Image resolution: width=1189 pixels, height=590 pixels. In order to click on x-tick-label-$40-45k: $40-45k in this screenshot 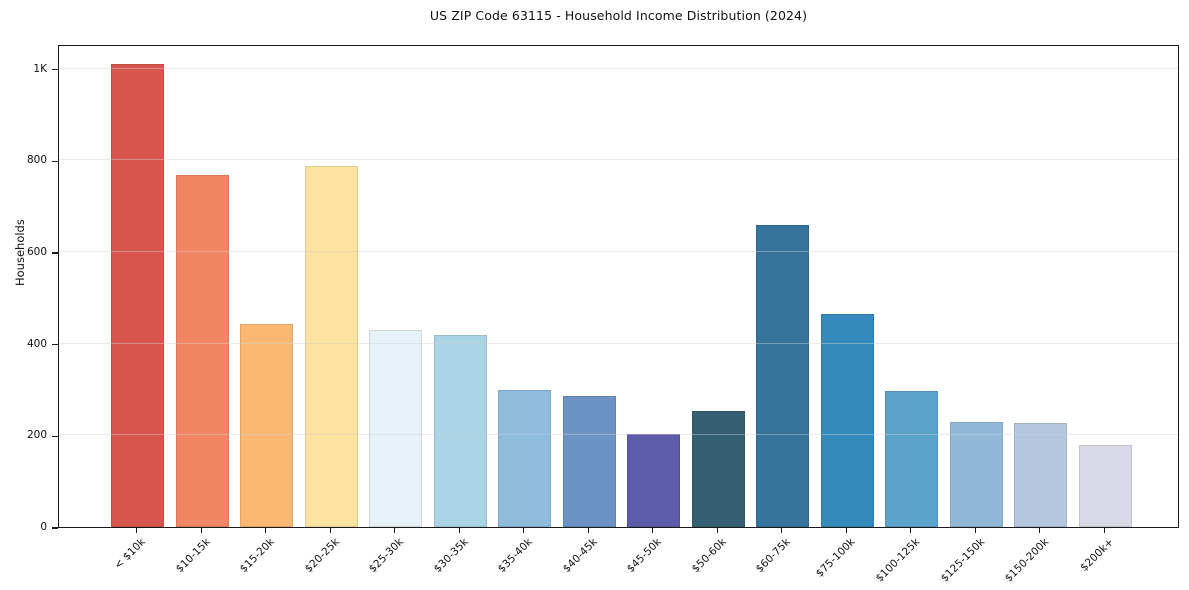, I will do `click(580, 556)`.